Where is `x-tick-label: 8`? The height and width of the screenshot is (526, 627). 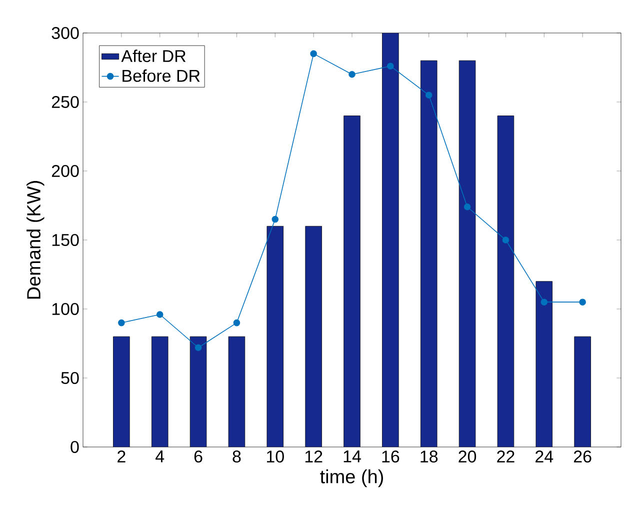 x-tick-label: 8 is located at coordinates (236, 456).